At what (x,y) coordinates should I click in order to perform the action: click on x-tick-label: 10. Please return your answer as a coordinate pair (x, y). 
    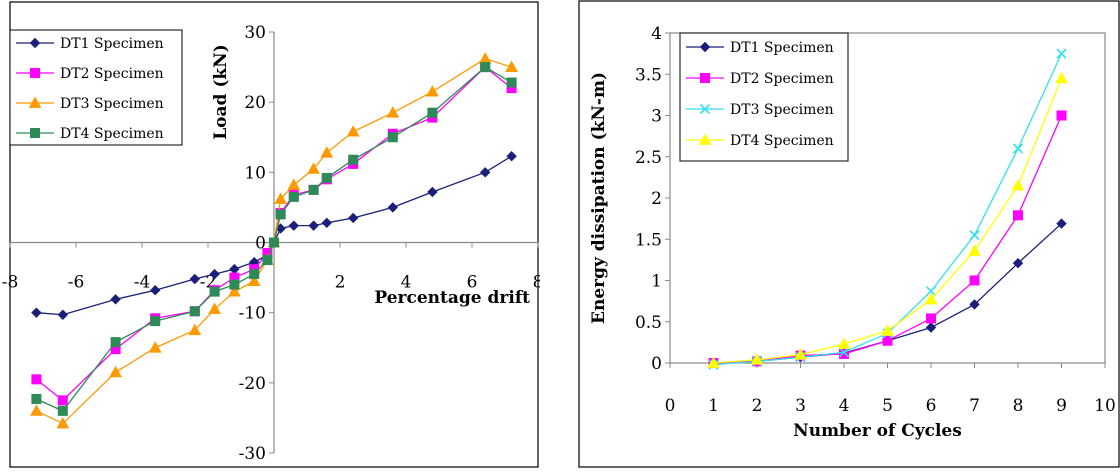
    Looking at the image, I should click on (1105, 406).